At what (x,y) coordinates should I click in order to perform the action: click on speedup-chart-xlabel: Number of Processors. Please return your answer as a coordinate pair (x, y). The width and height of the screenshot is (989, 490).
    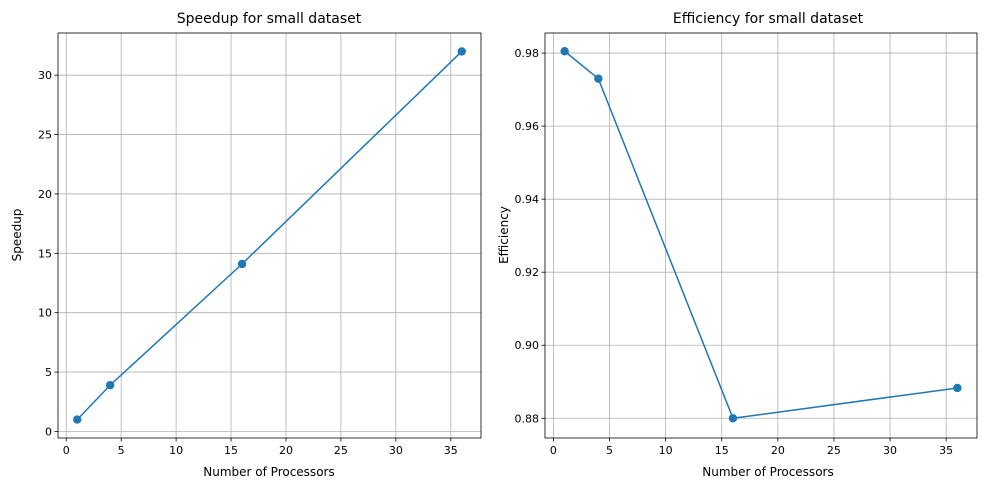
    Looking at the image, I should click on (268, 472).